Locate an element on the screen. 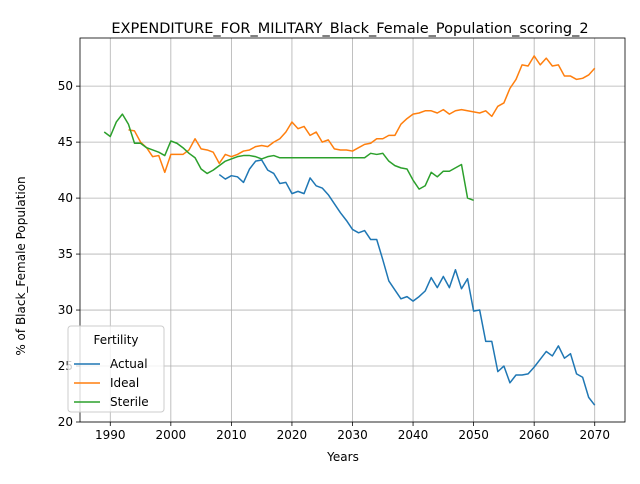 Image resolution: width=640 pixels, height=484 pixels. y-tick-label: 30 is located at coordinates (65, 310).